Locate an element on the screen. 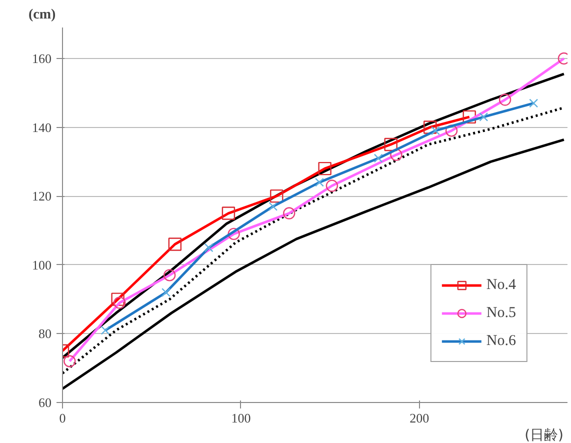 This screenshot has height=443, width=571. y-tick-label: 160 is located at coordinates (42, 58).